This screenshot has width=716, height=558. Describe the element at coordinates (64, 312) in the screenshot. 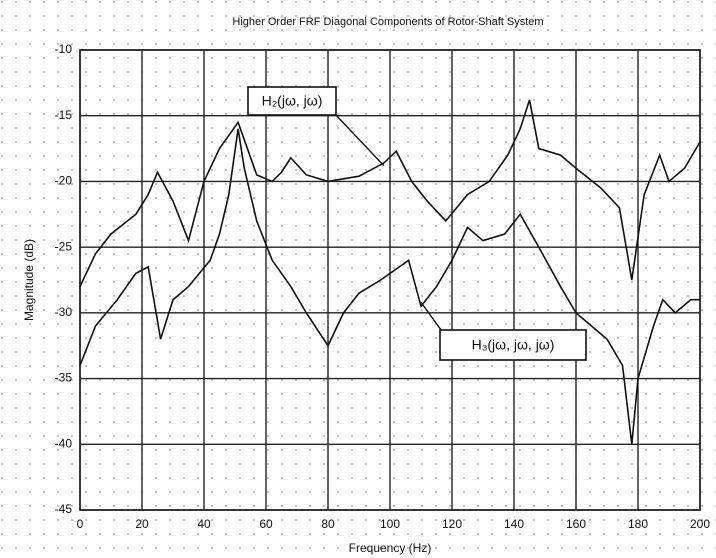

I see `y-tick-label: -30` at that location.